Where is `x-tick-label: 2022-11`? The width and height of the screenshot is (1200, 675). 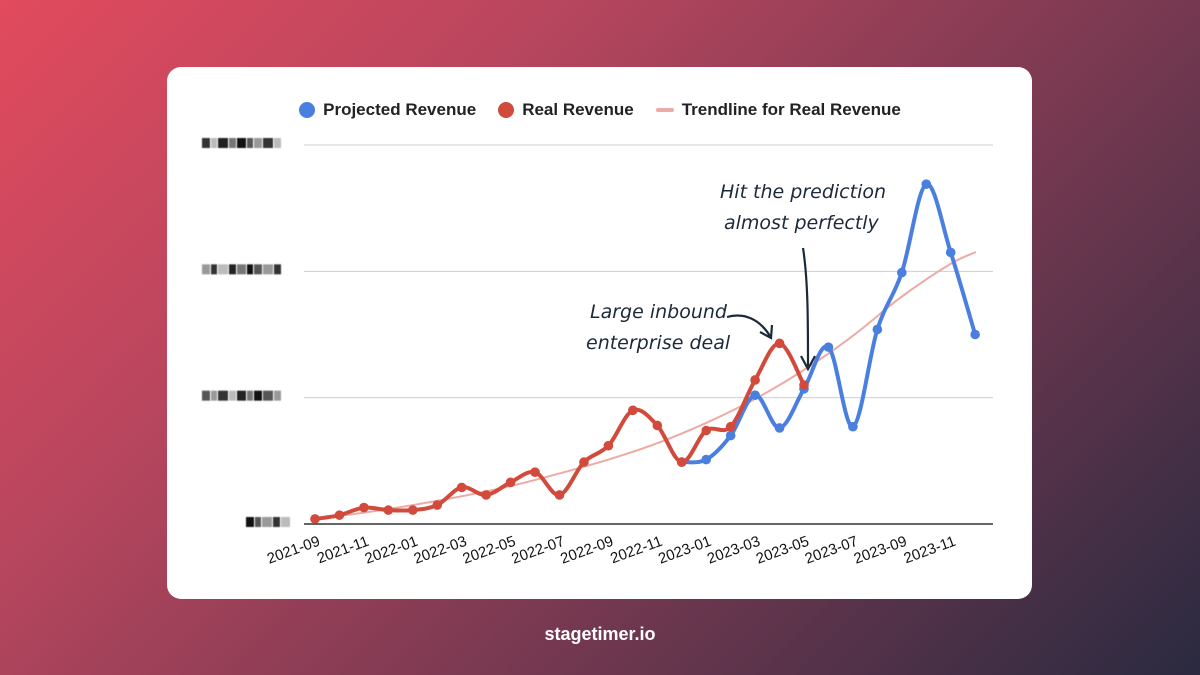
x-tick-label: 2022-11 is located at coordinates (636, 550).